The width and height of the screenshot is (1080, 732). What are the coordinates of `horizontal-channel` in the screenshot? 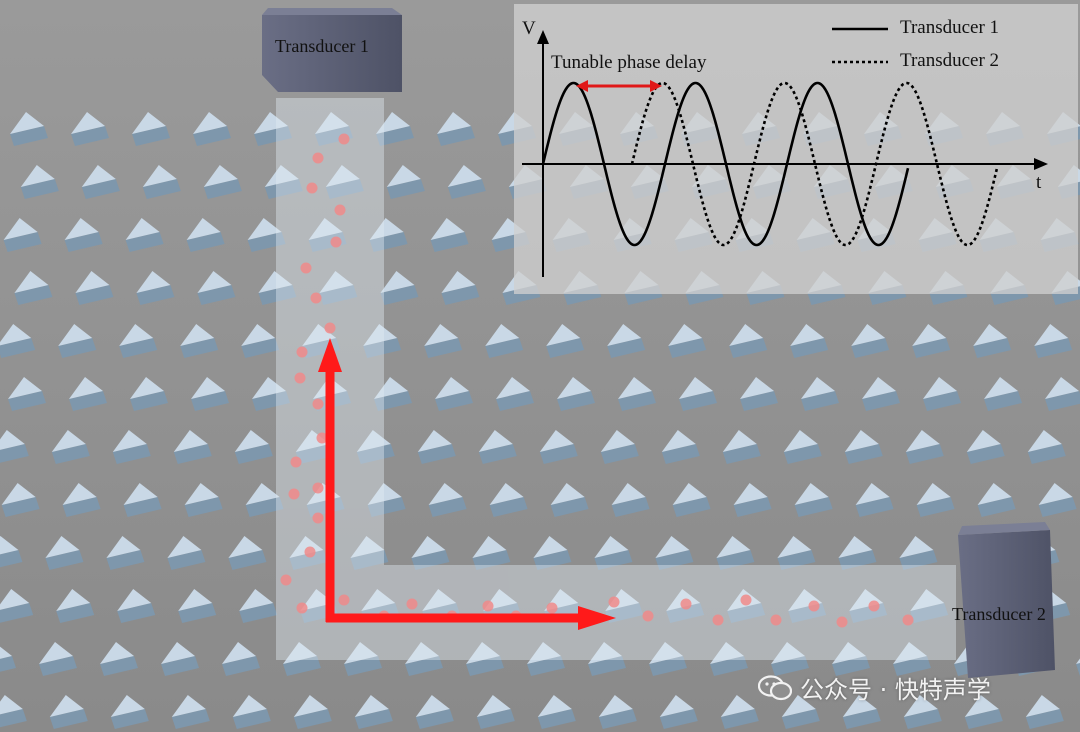 It's located at (616, 612).